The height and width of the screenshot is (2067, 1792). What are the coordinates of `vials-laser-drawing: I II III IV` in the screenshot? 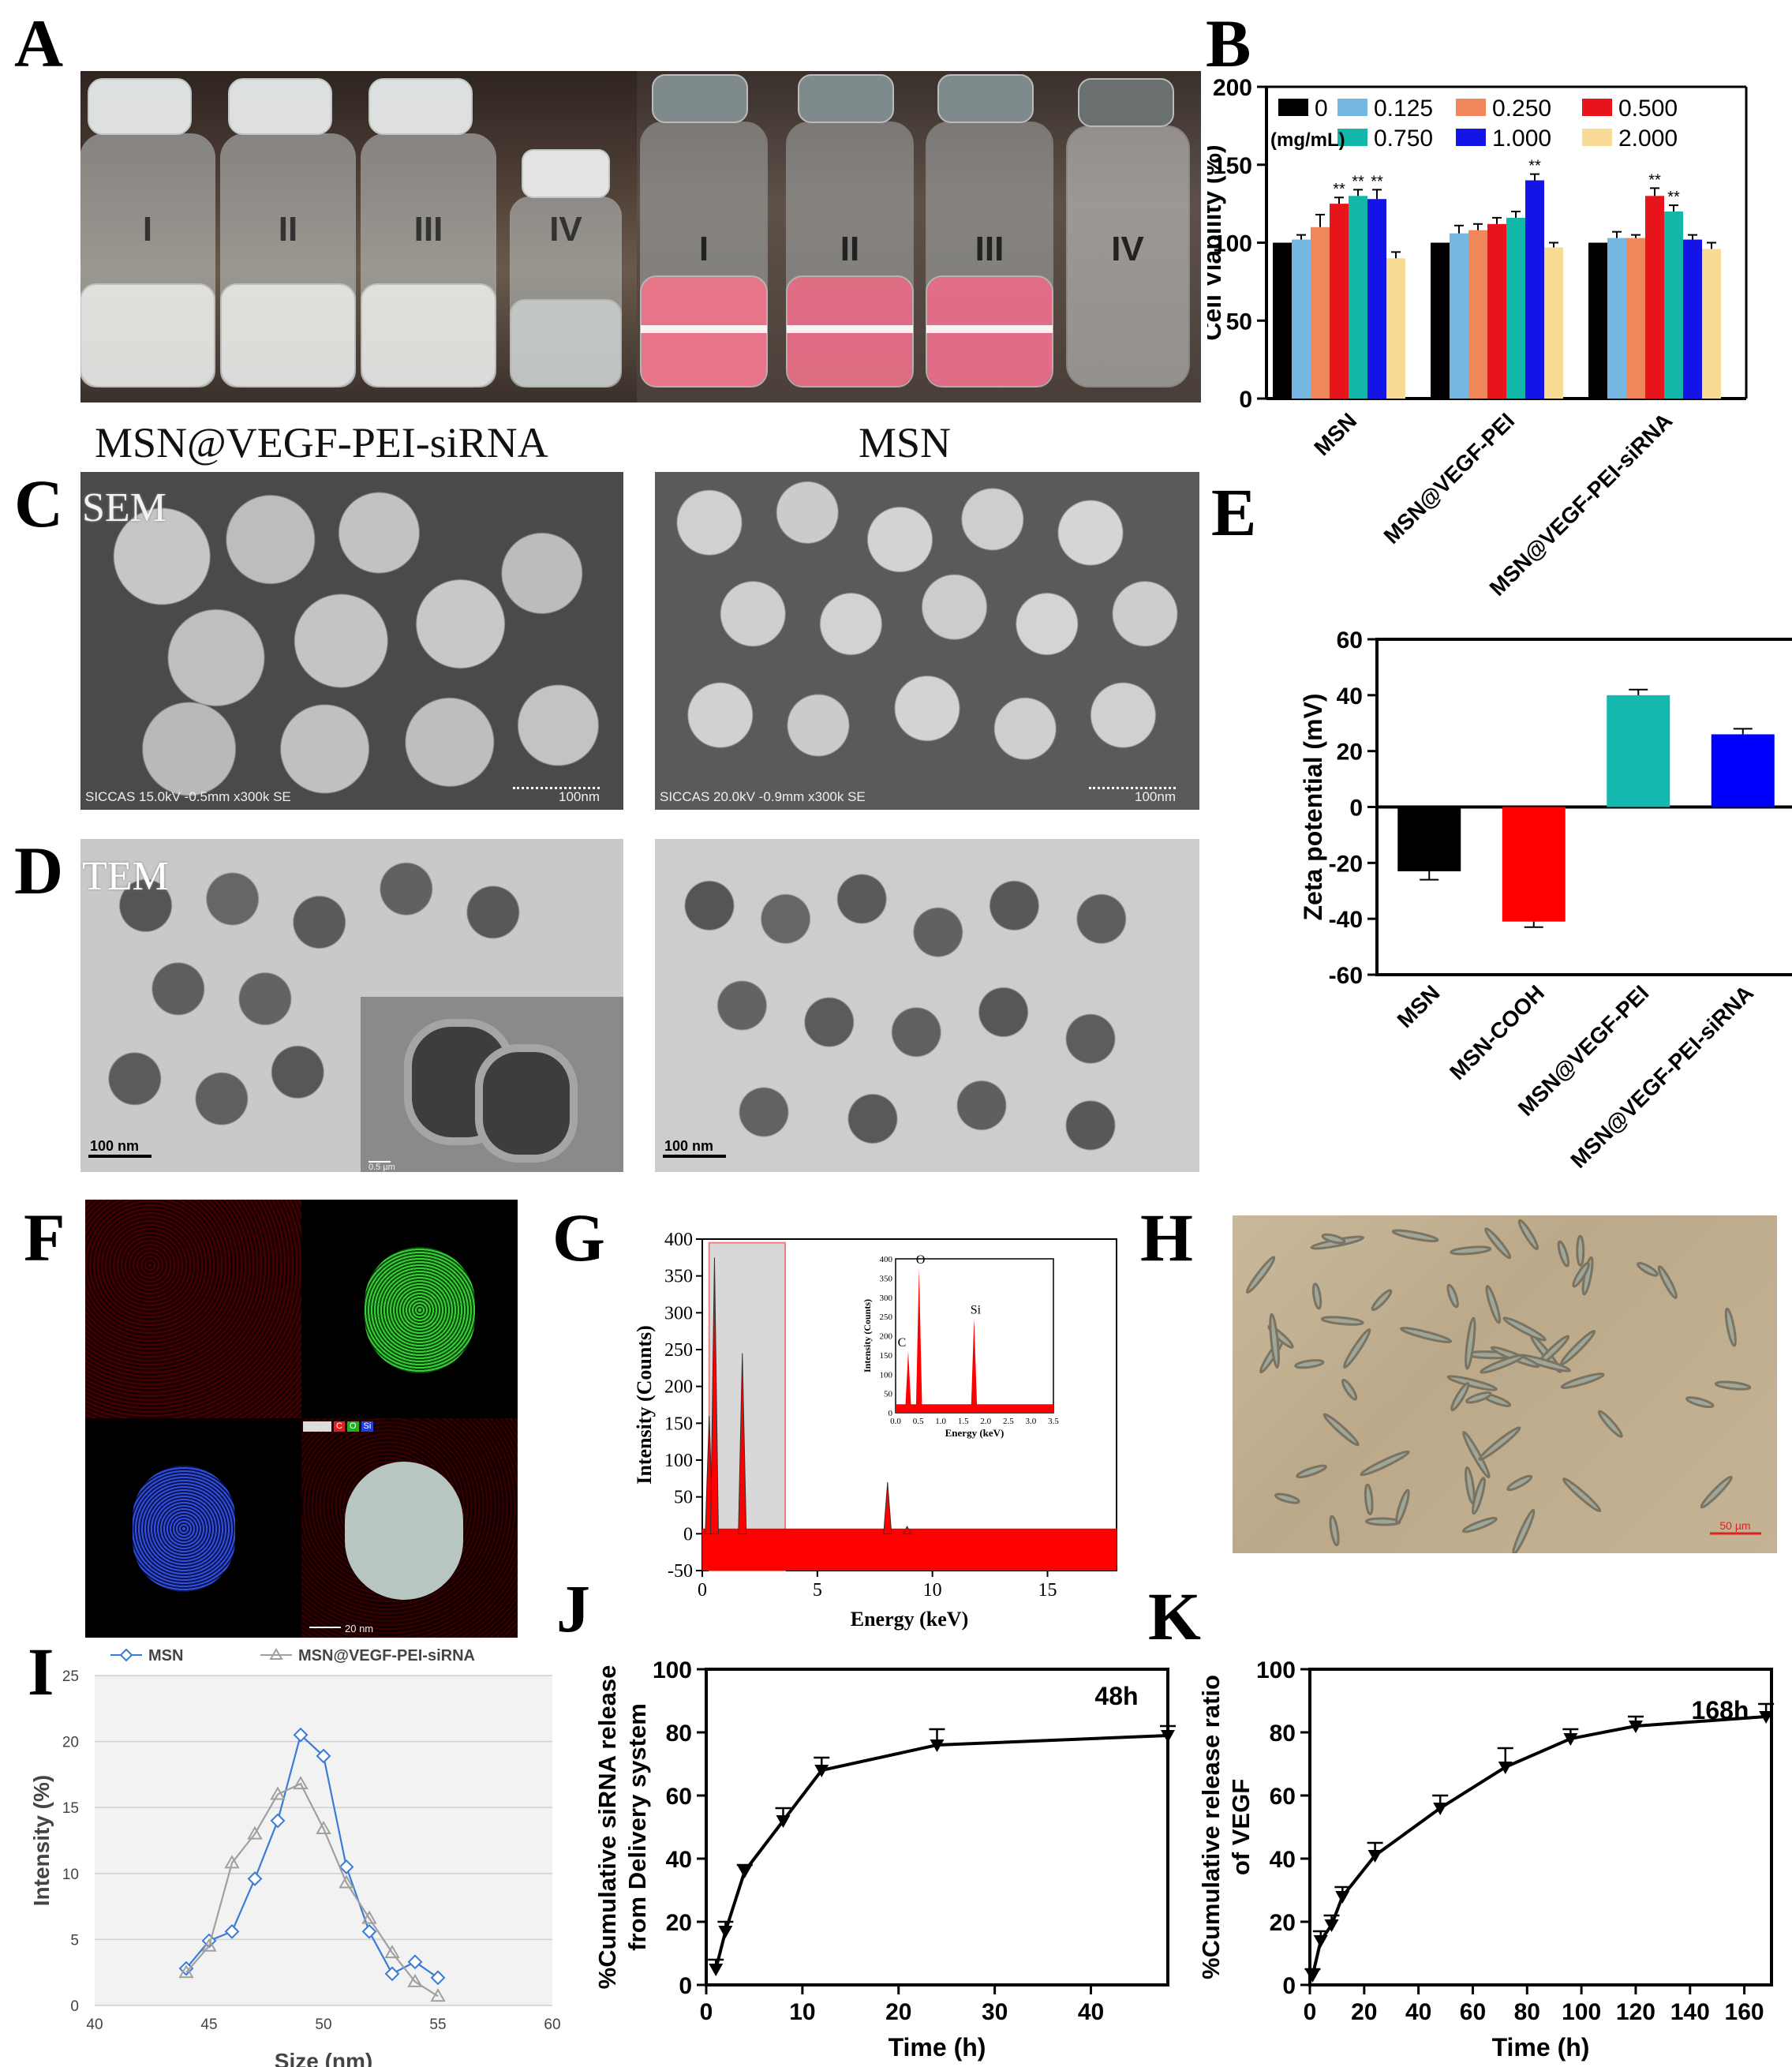 It's located at (915, 231).